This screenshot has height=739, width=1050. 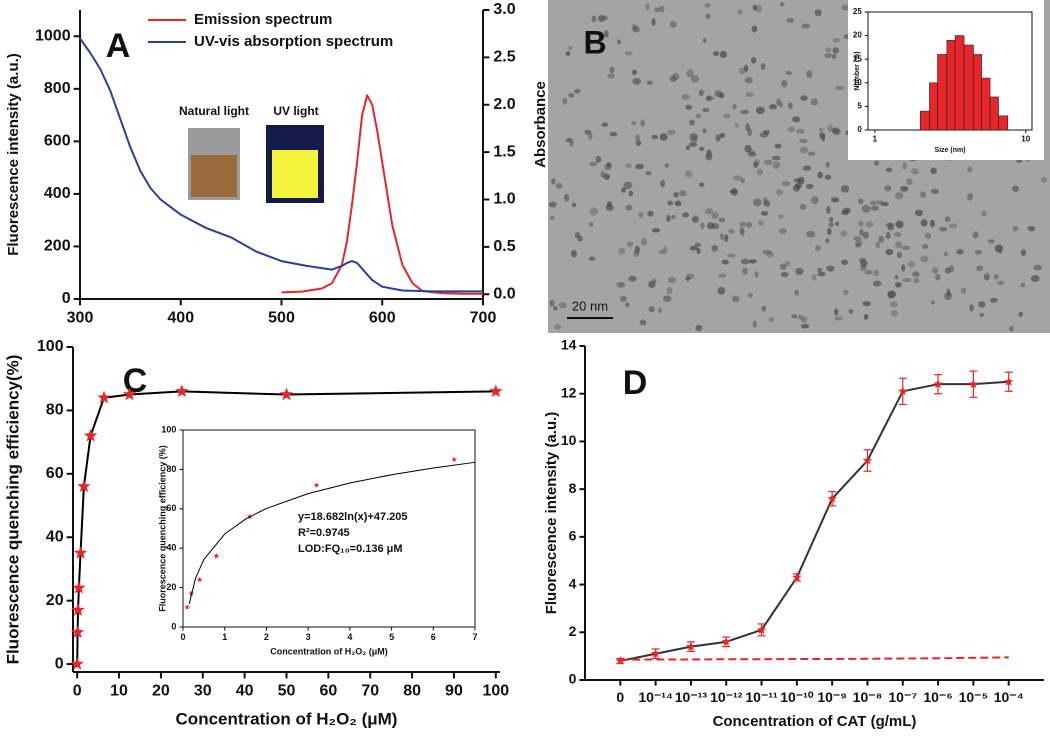 I want to click on x-tick-label: 10⁻⁶, so click(x=937, y=697).